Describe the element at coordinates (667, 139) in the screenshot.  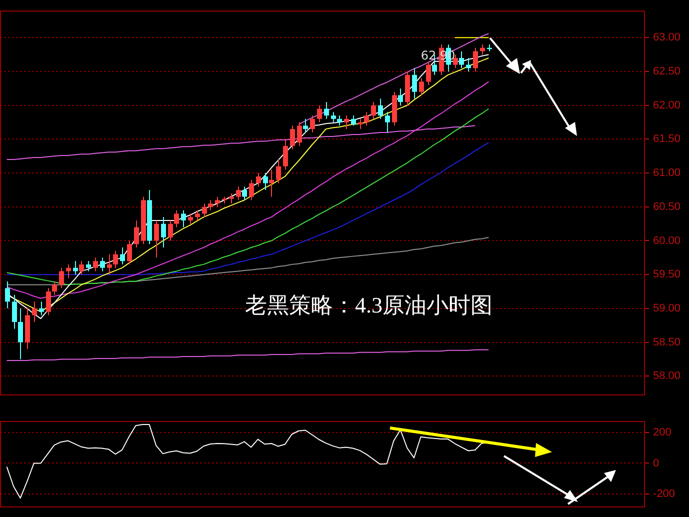
I see `y-tick-label: 61.50` at that location.